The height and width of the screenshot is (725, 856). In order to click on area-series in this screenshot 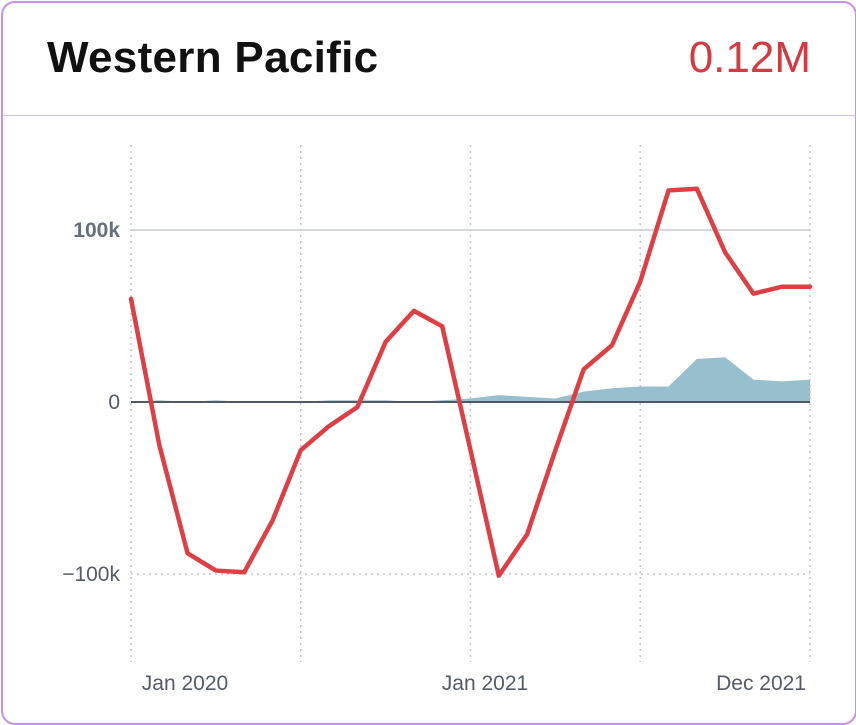, I will do `click(470, 379)`.